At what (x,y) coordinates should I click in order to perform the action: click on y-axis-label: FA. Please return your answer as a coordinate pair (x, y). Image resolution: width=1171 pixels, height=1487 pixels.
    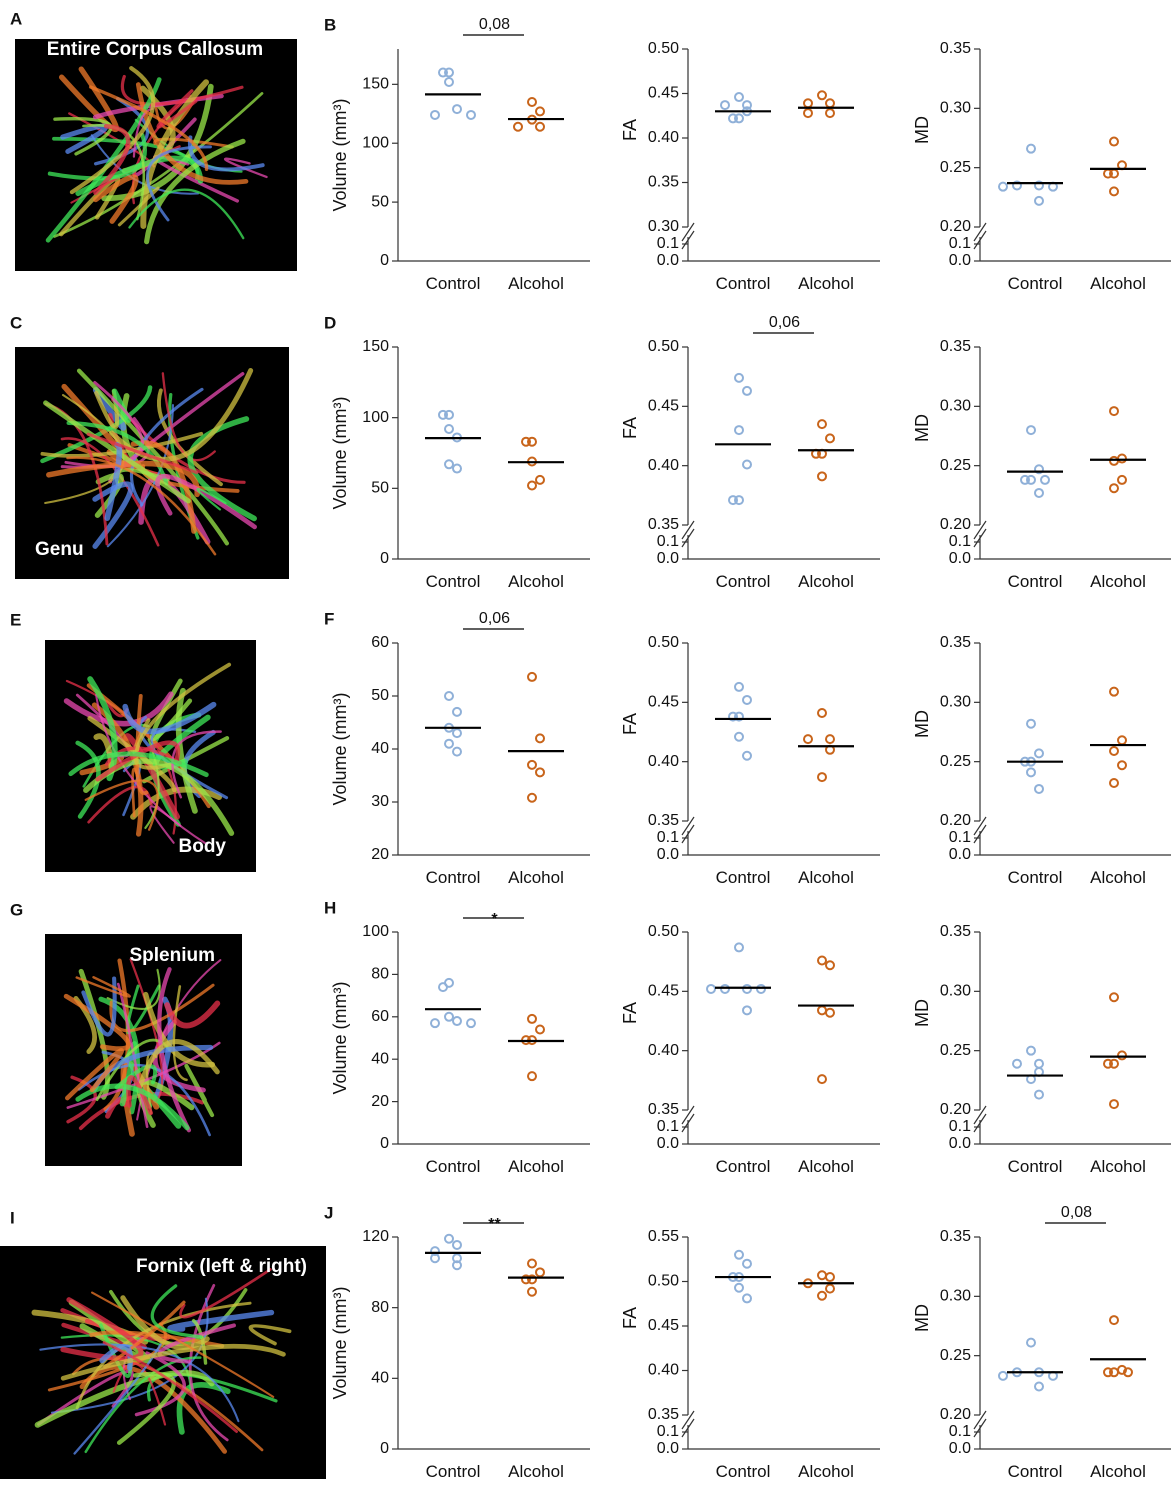
    Looking at the image, I should click on (630, 1318).